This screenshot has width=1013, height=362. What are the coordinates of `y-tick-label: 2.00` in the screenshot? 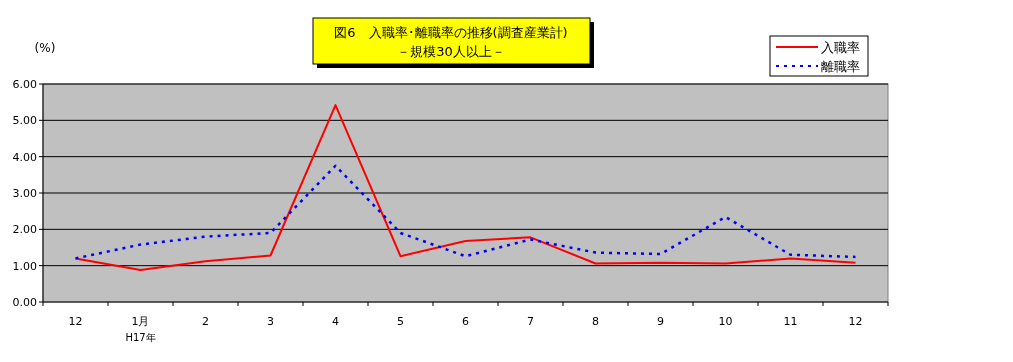 It's located at (24, 230).